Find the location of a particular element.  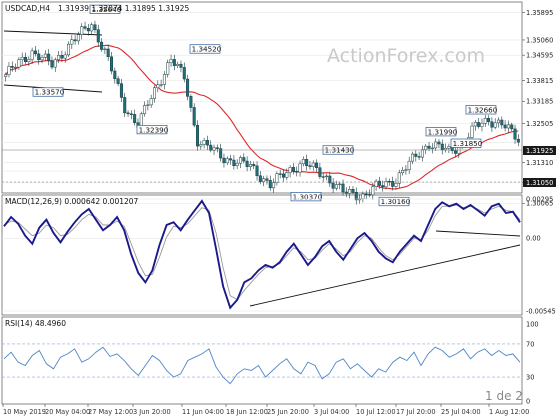

price-annotation-label: 1.35640 is located at coordinates (107, 9).